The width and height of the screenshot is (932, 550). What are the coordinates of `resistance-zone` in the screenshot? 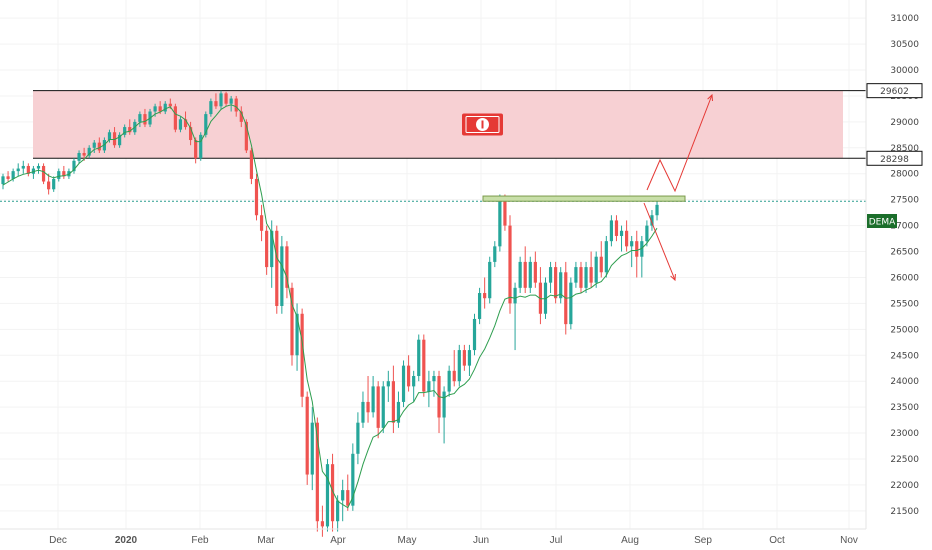 It's located at (438, 124).